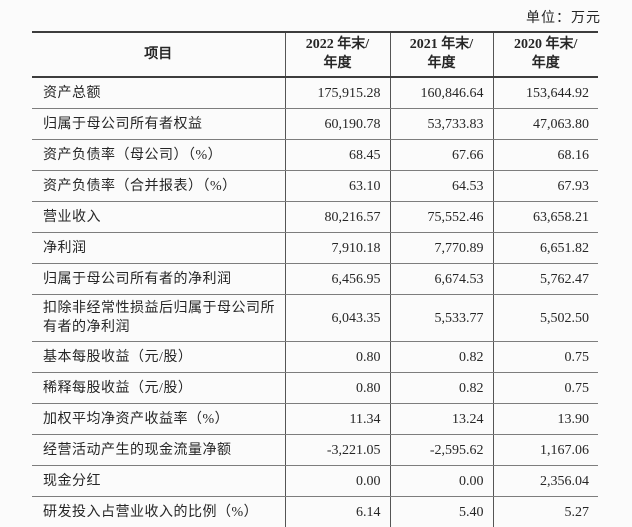 Image resolution: width=632 pixels, height=527 pixels. What do you see at coordinates (441, 318) in the screenshot?
I see `value-2021: 5,533.77` at bounding box center [441, 318].